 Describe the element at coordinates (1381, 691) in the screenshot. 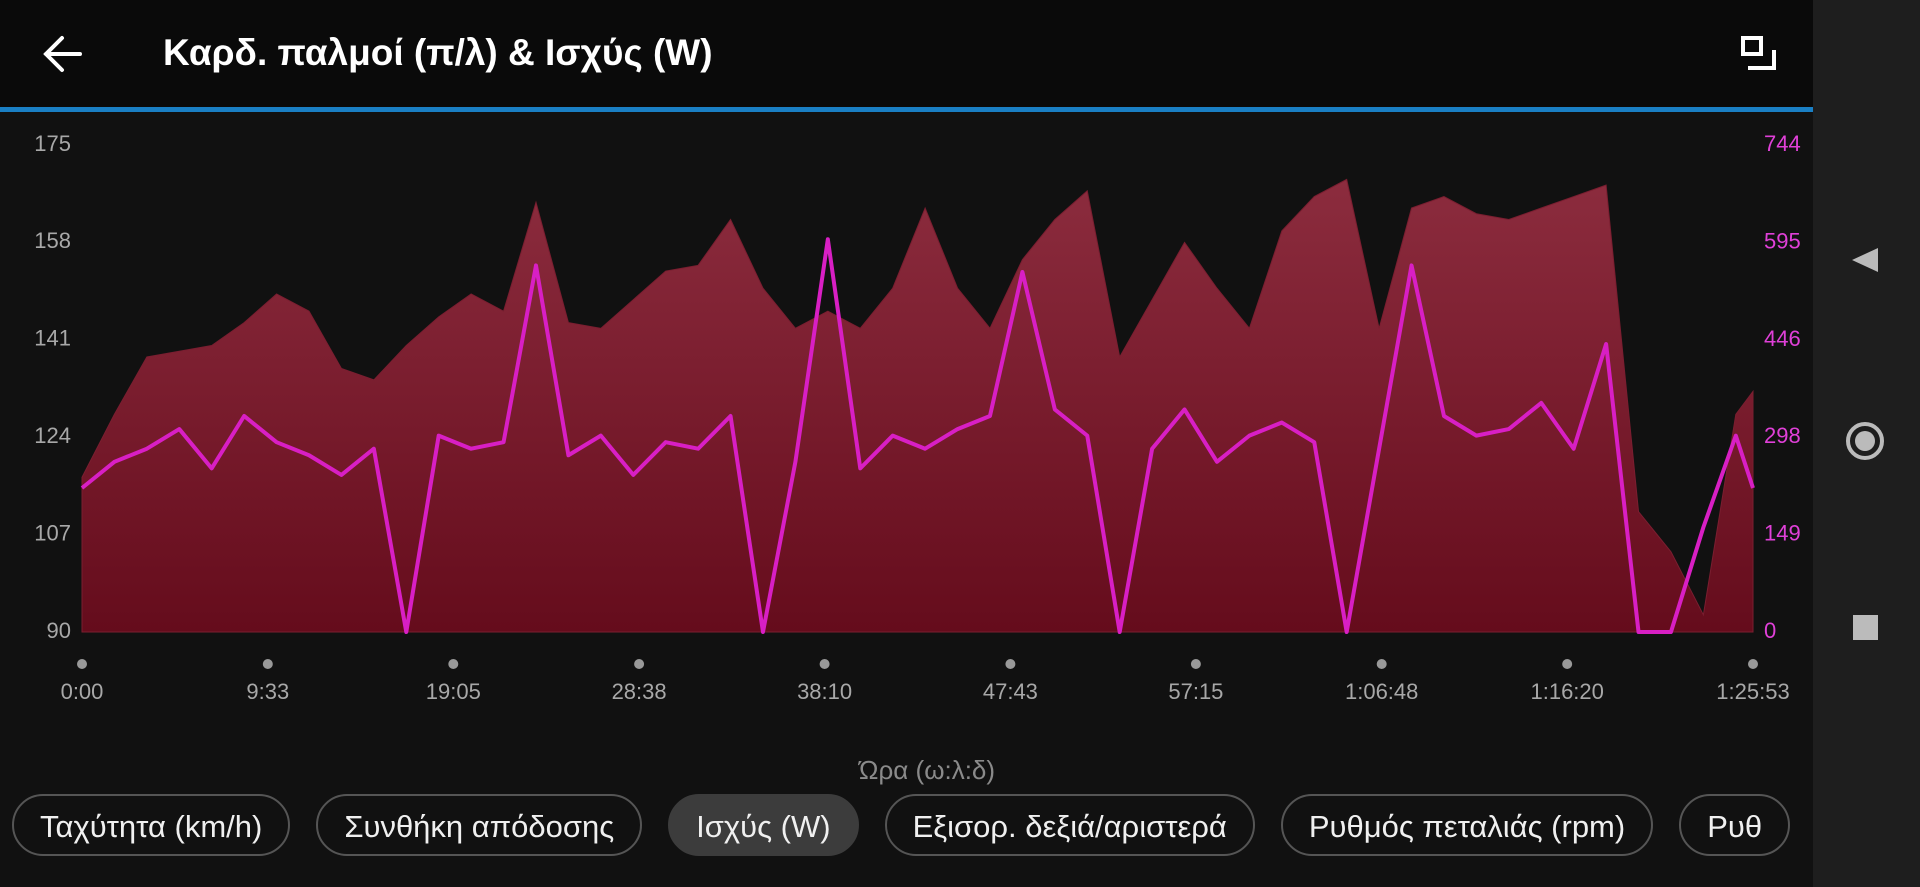

I see `x-tick-label: 1:06:48` at that location.